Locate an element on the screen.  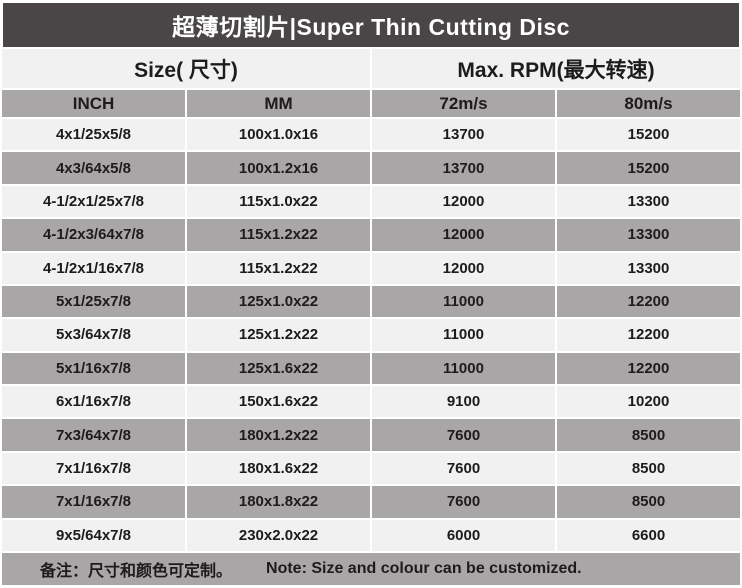
cell-inch-row12: 7x1/16x7/8 is located at coordinates (93, 502).